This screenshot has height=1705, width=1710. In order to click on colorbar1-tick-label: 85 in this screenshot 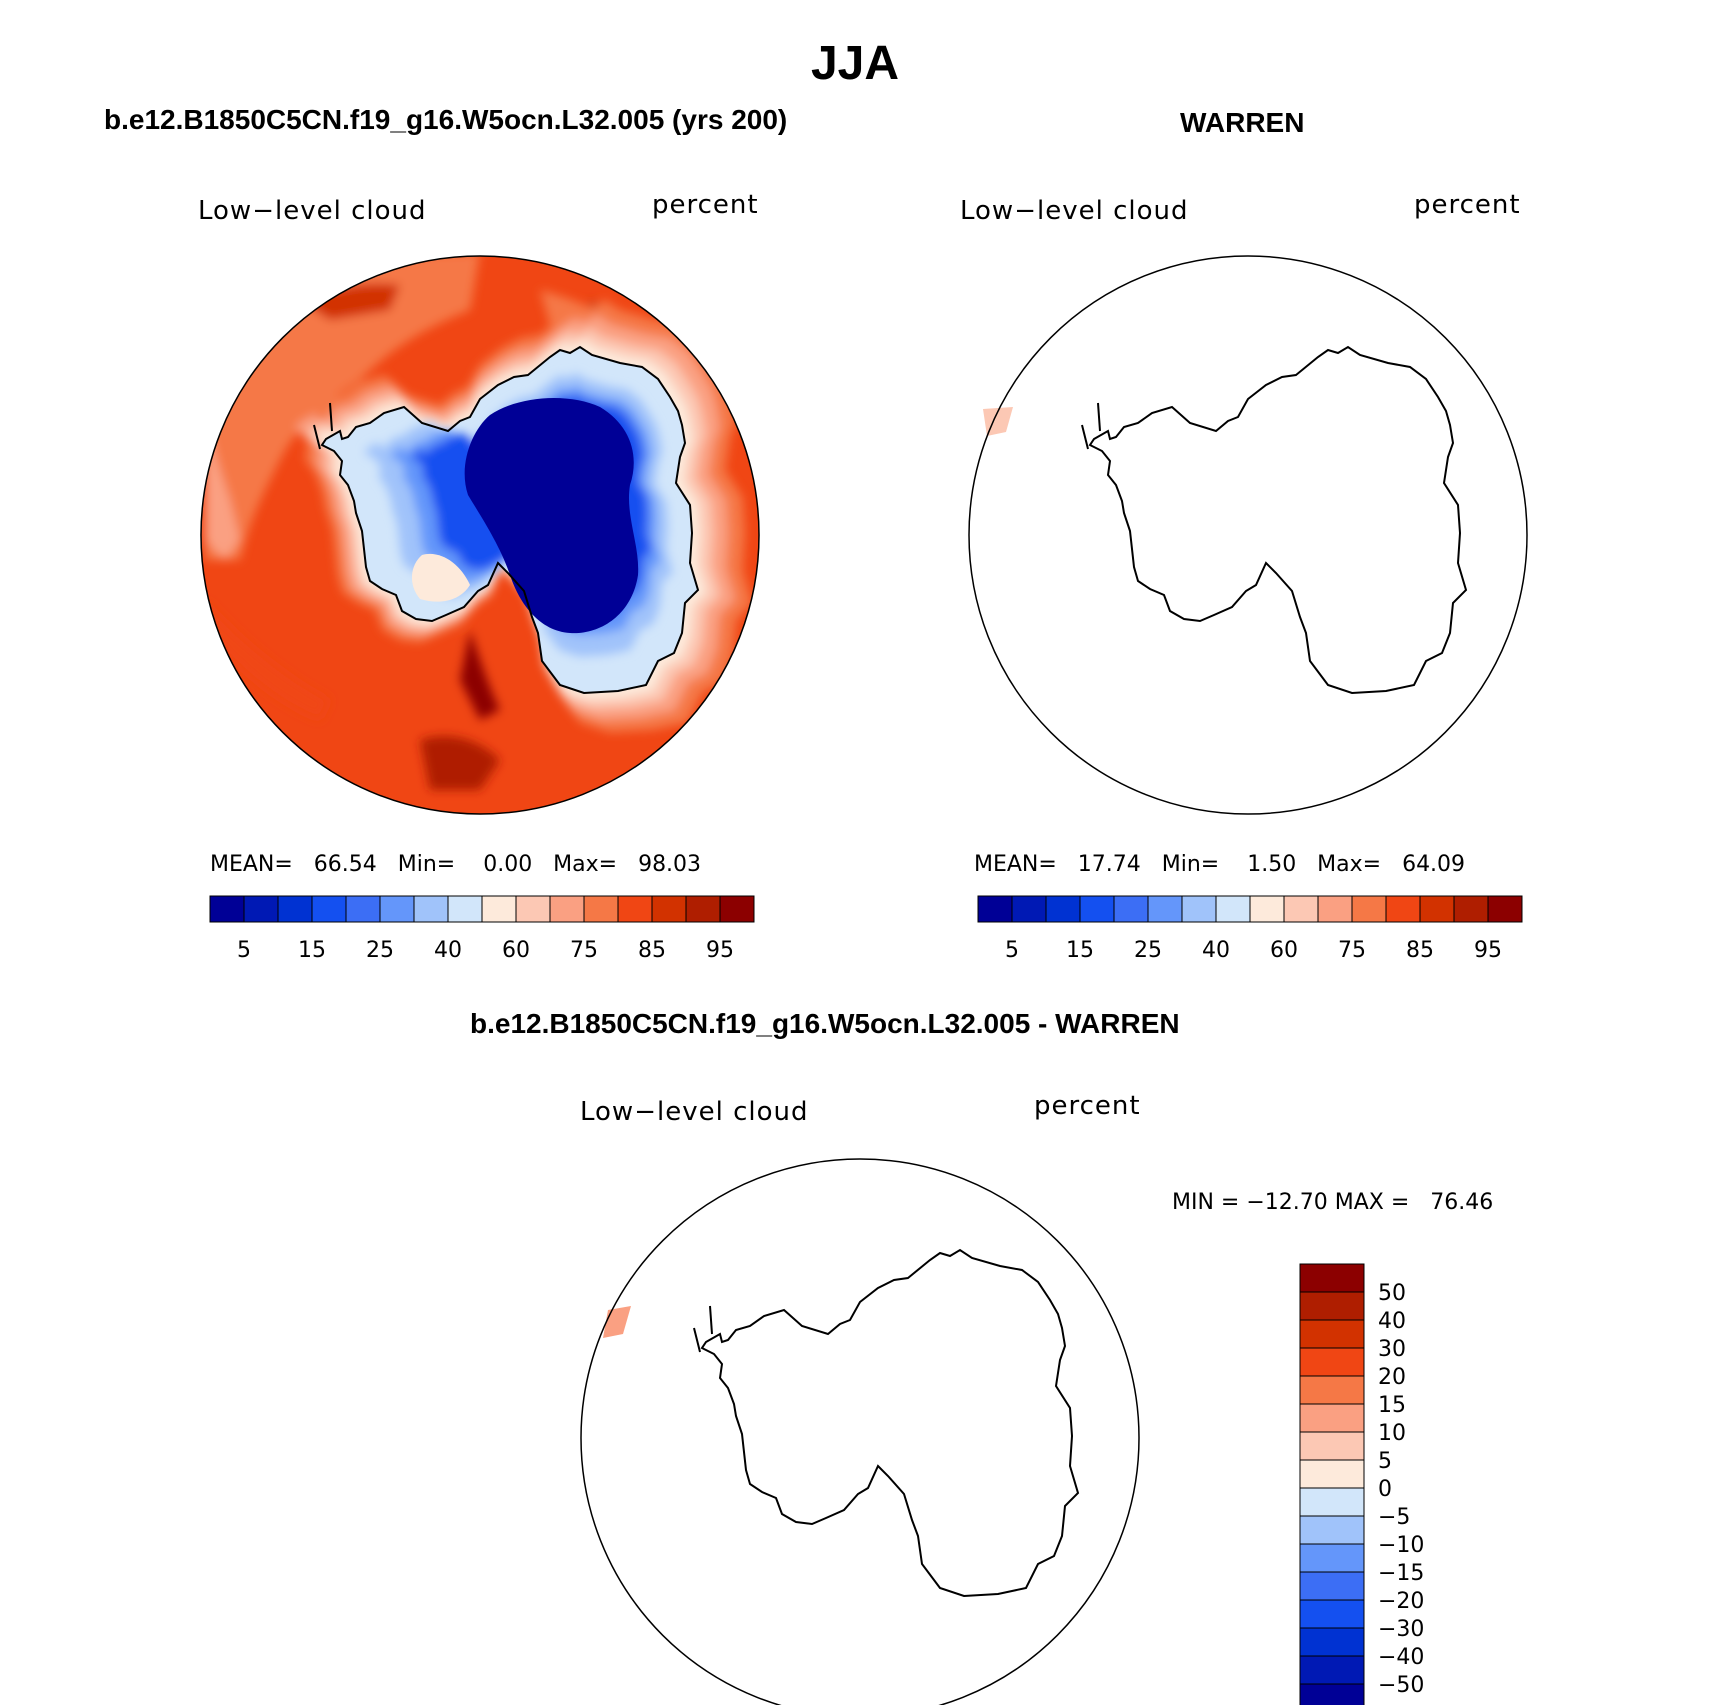, I will do `click(652, 950)`.